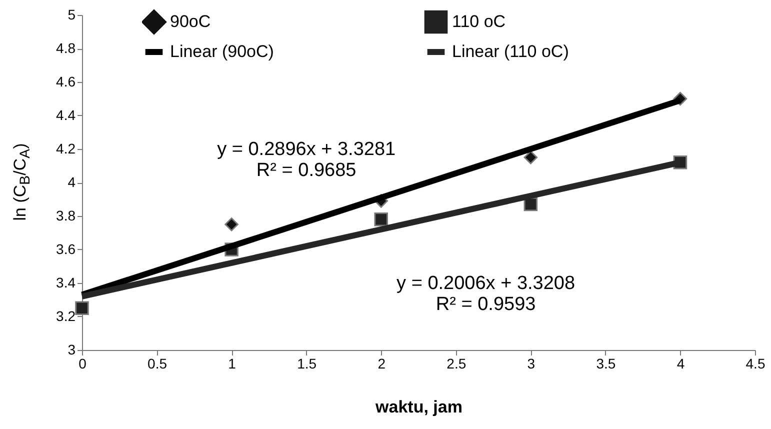 This screenshot has height=429, width=771. Describe the element at coordinates (72, 14) in the screenshot. I see `y-tick-label: 5` at that location.